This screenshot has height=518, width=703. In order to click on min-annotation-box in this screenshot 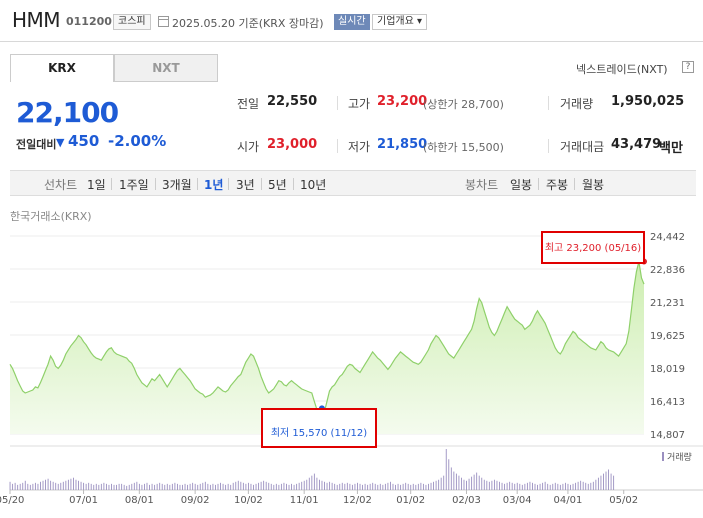, I will do `click(319, 428)`.